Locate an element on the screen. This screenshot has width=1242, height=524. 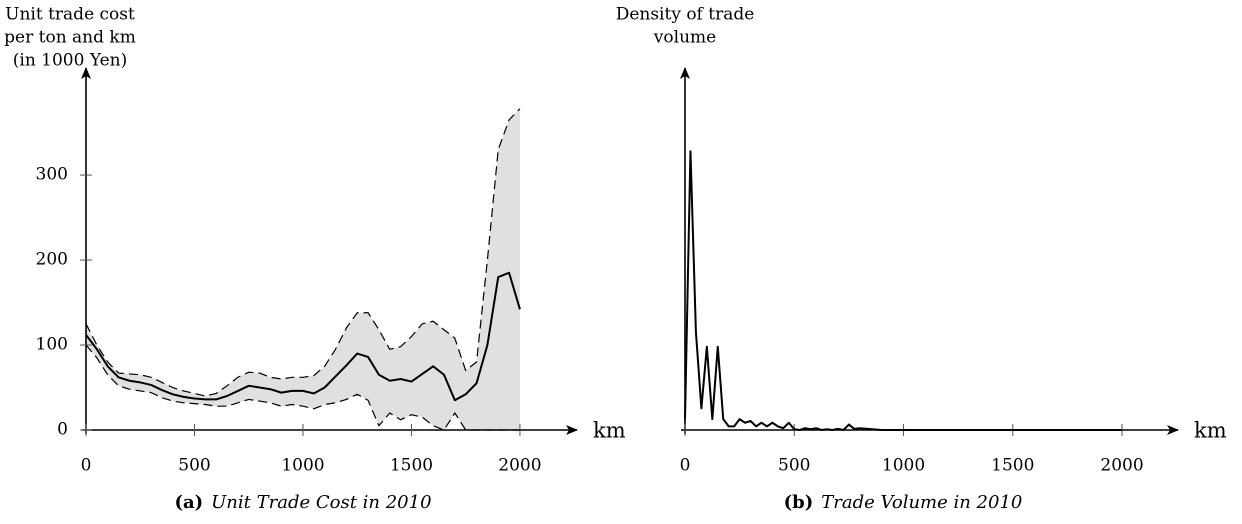
y-tick-label: 300 is located at coordinates (52, 175).